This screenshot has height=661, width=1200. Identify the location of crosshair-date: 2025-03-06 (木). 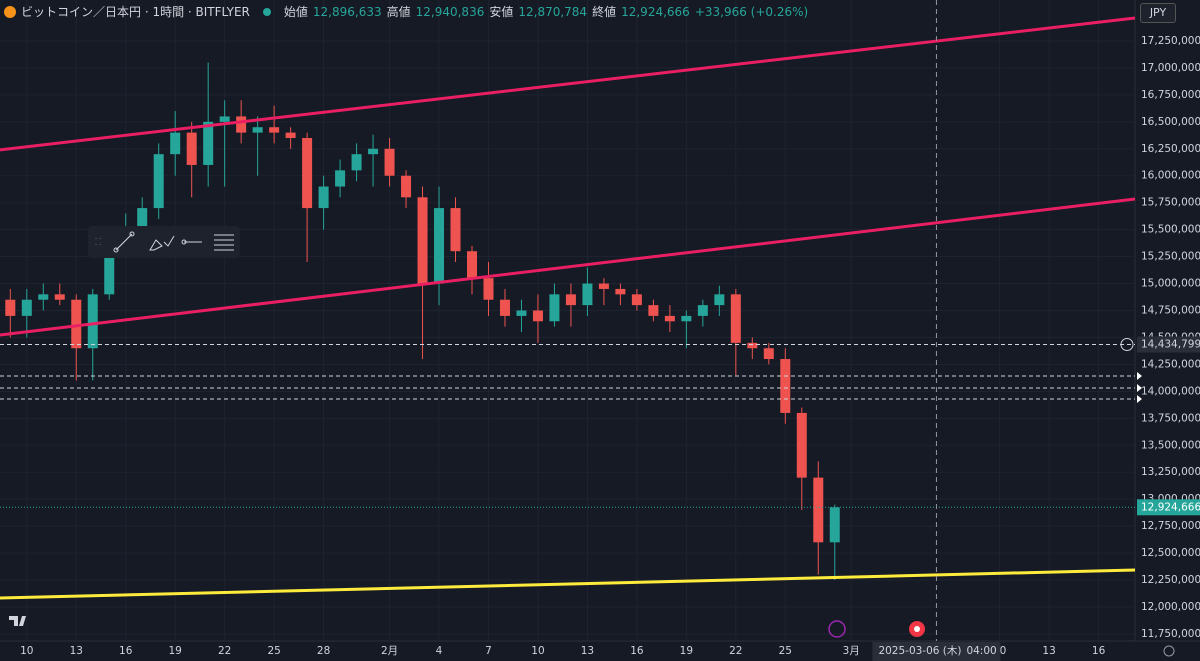
(919, 651).